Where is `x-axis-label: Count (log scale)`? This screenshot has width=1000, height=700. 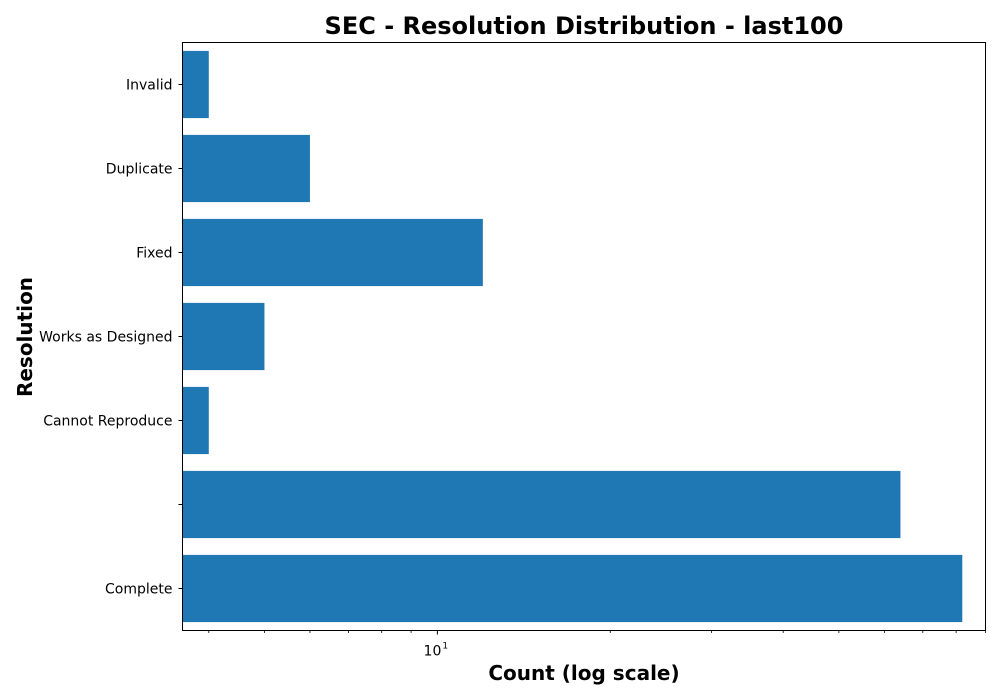 x-axis-label: Count (log scale) is located at coordinates (583, 673).